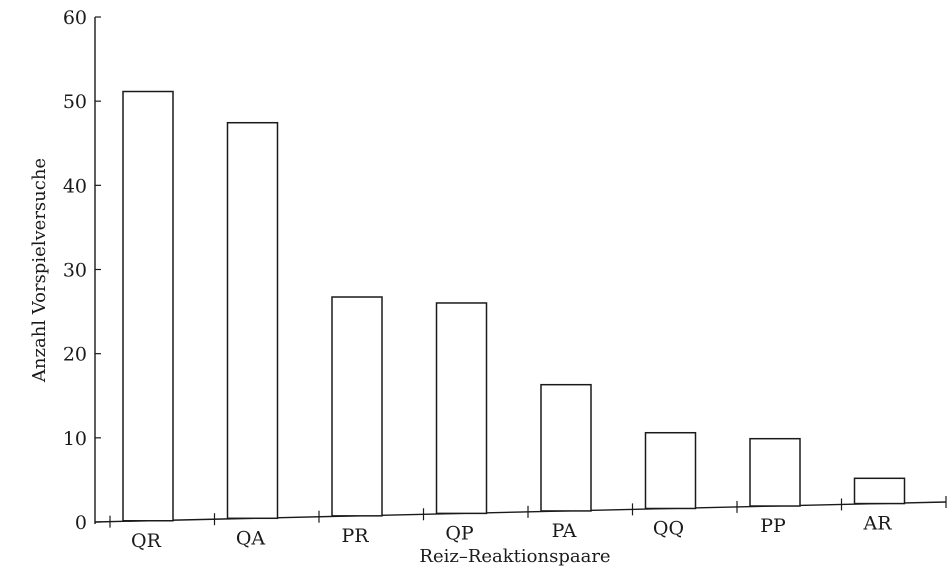  What do you see at coordinates (75, 18) in the screenshot?
I see `y-tick-label: 60` at bounding box center [75, 18].